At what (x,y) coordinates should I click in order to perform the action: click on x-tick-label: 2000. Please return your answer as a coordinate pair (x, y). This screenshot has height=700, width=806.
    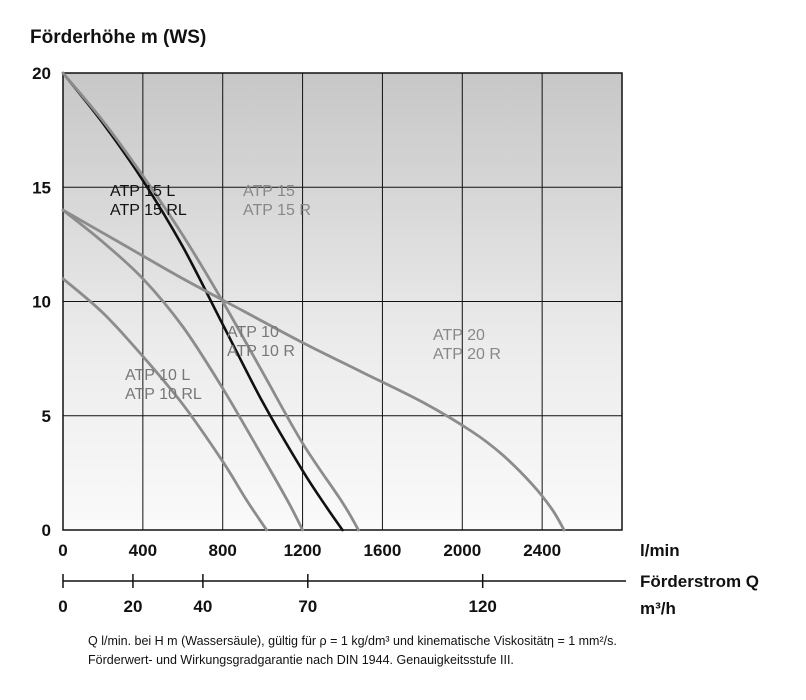
    Looking at the image, I should click on (462, 550).